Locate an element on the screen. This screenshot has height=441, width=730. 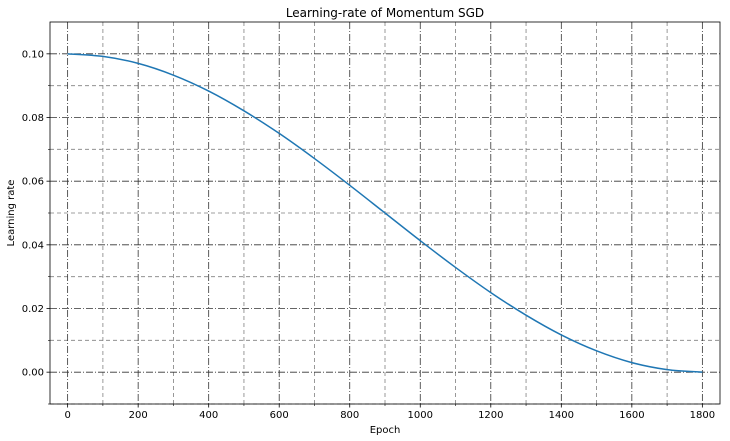
x-tick-label: 600 is located at coordinates (279, 415).